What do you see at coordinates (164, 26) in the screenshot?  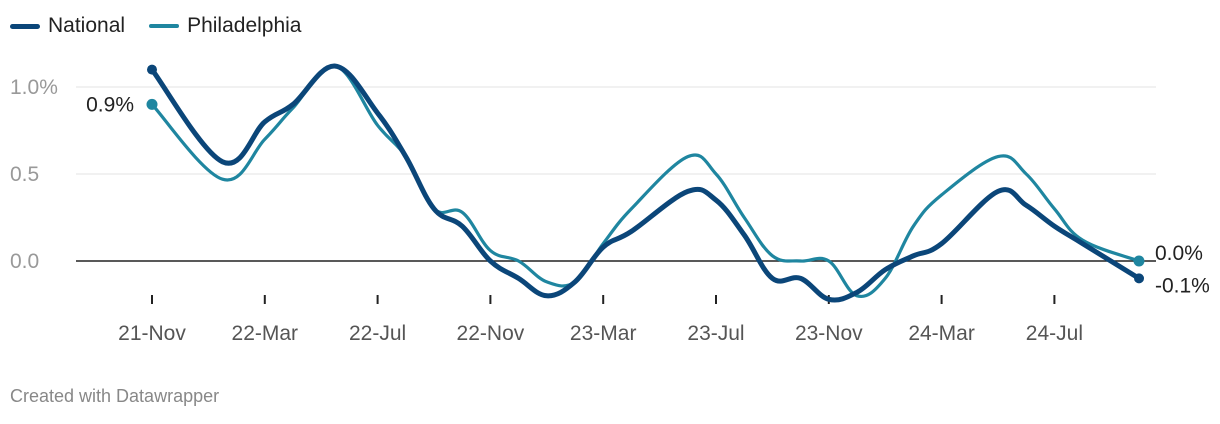 I see `legend-swatch-philadelphia` at bounding box center [164, 26].